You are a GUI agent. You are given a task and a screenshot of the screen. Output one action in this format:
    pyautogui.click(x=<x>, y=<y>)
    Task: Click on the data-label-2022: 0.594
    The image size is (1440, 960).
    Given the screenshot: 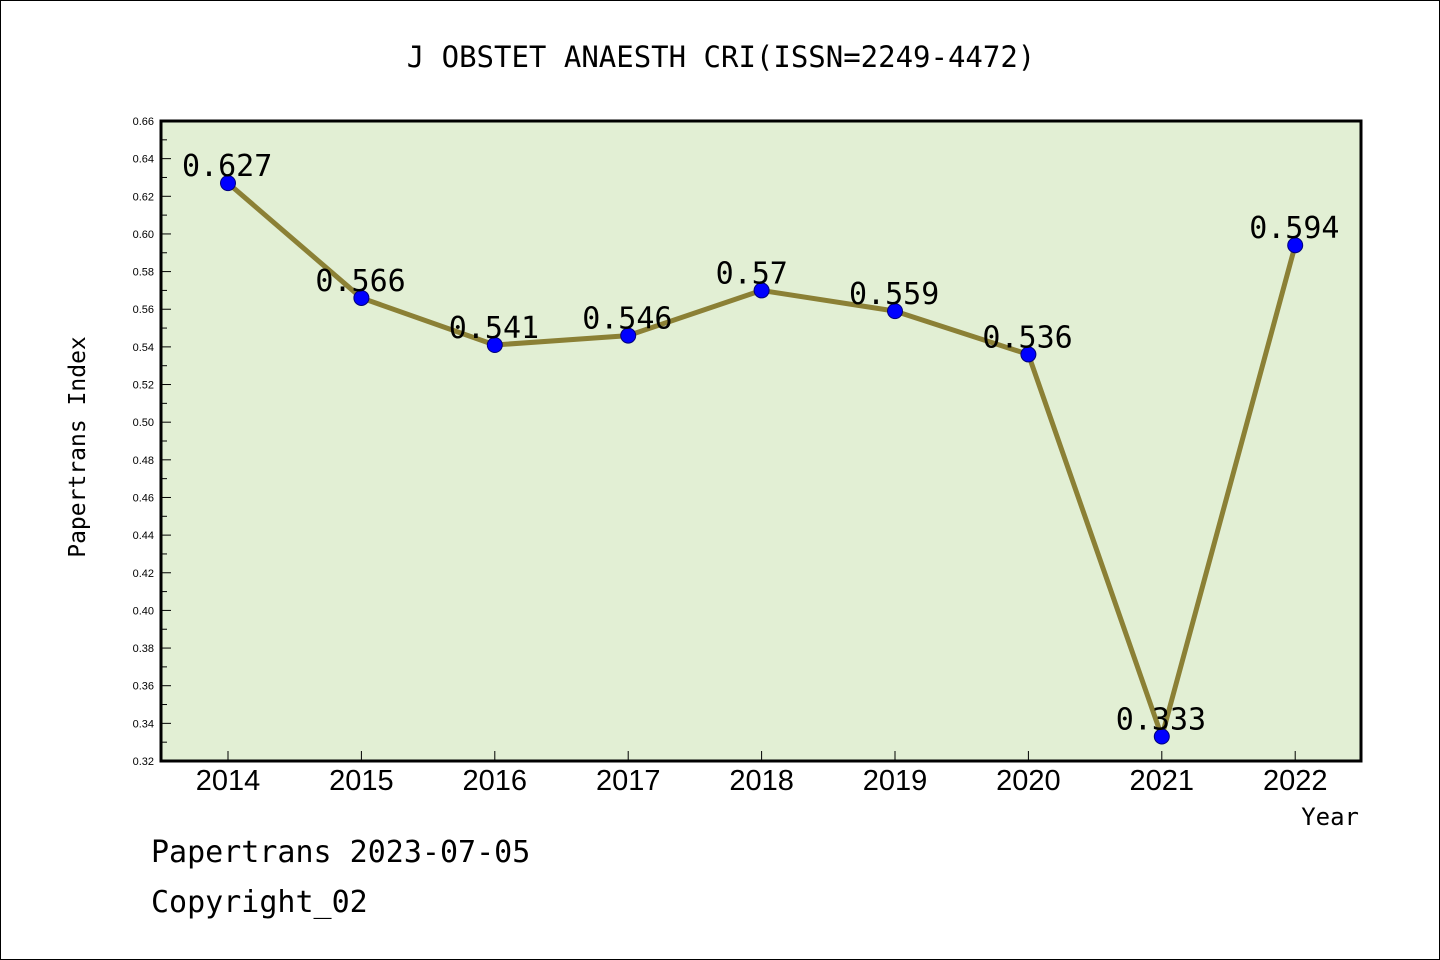 What is the action you would take?
    pyautogui.click(x=1294, y=228)
    